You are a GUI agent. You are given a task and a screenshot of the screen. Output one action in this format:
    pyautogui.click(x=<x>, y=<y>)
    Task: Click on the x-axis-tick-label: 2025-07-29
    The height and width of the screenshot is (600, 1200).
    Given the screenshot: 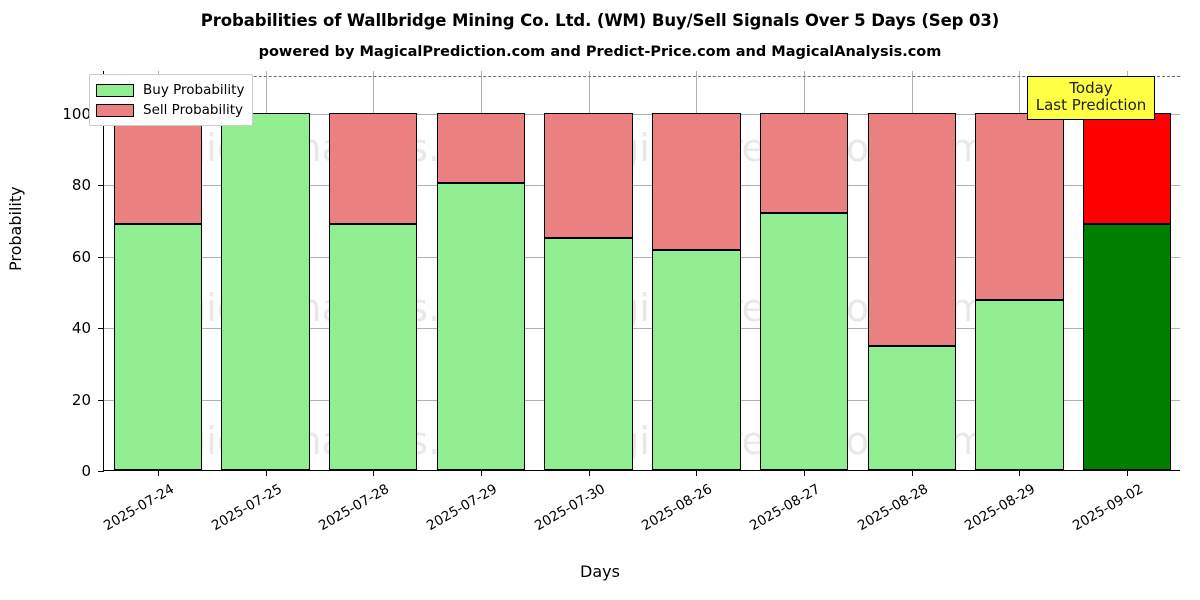 What is the action you would take?
    pyautogui.click(x=461, y=508)
    